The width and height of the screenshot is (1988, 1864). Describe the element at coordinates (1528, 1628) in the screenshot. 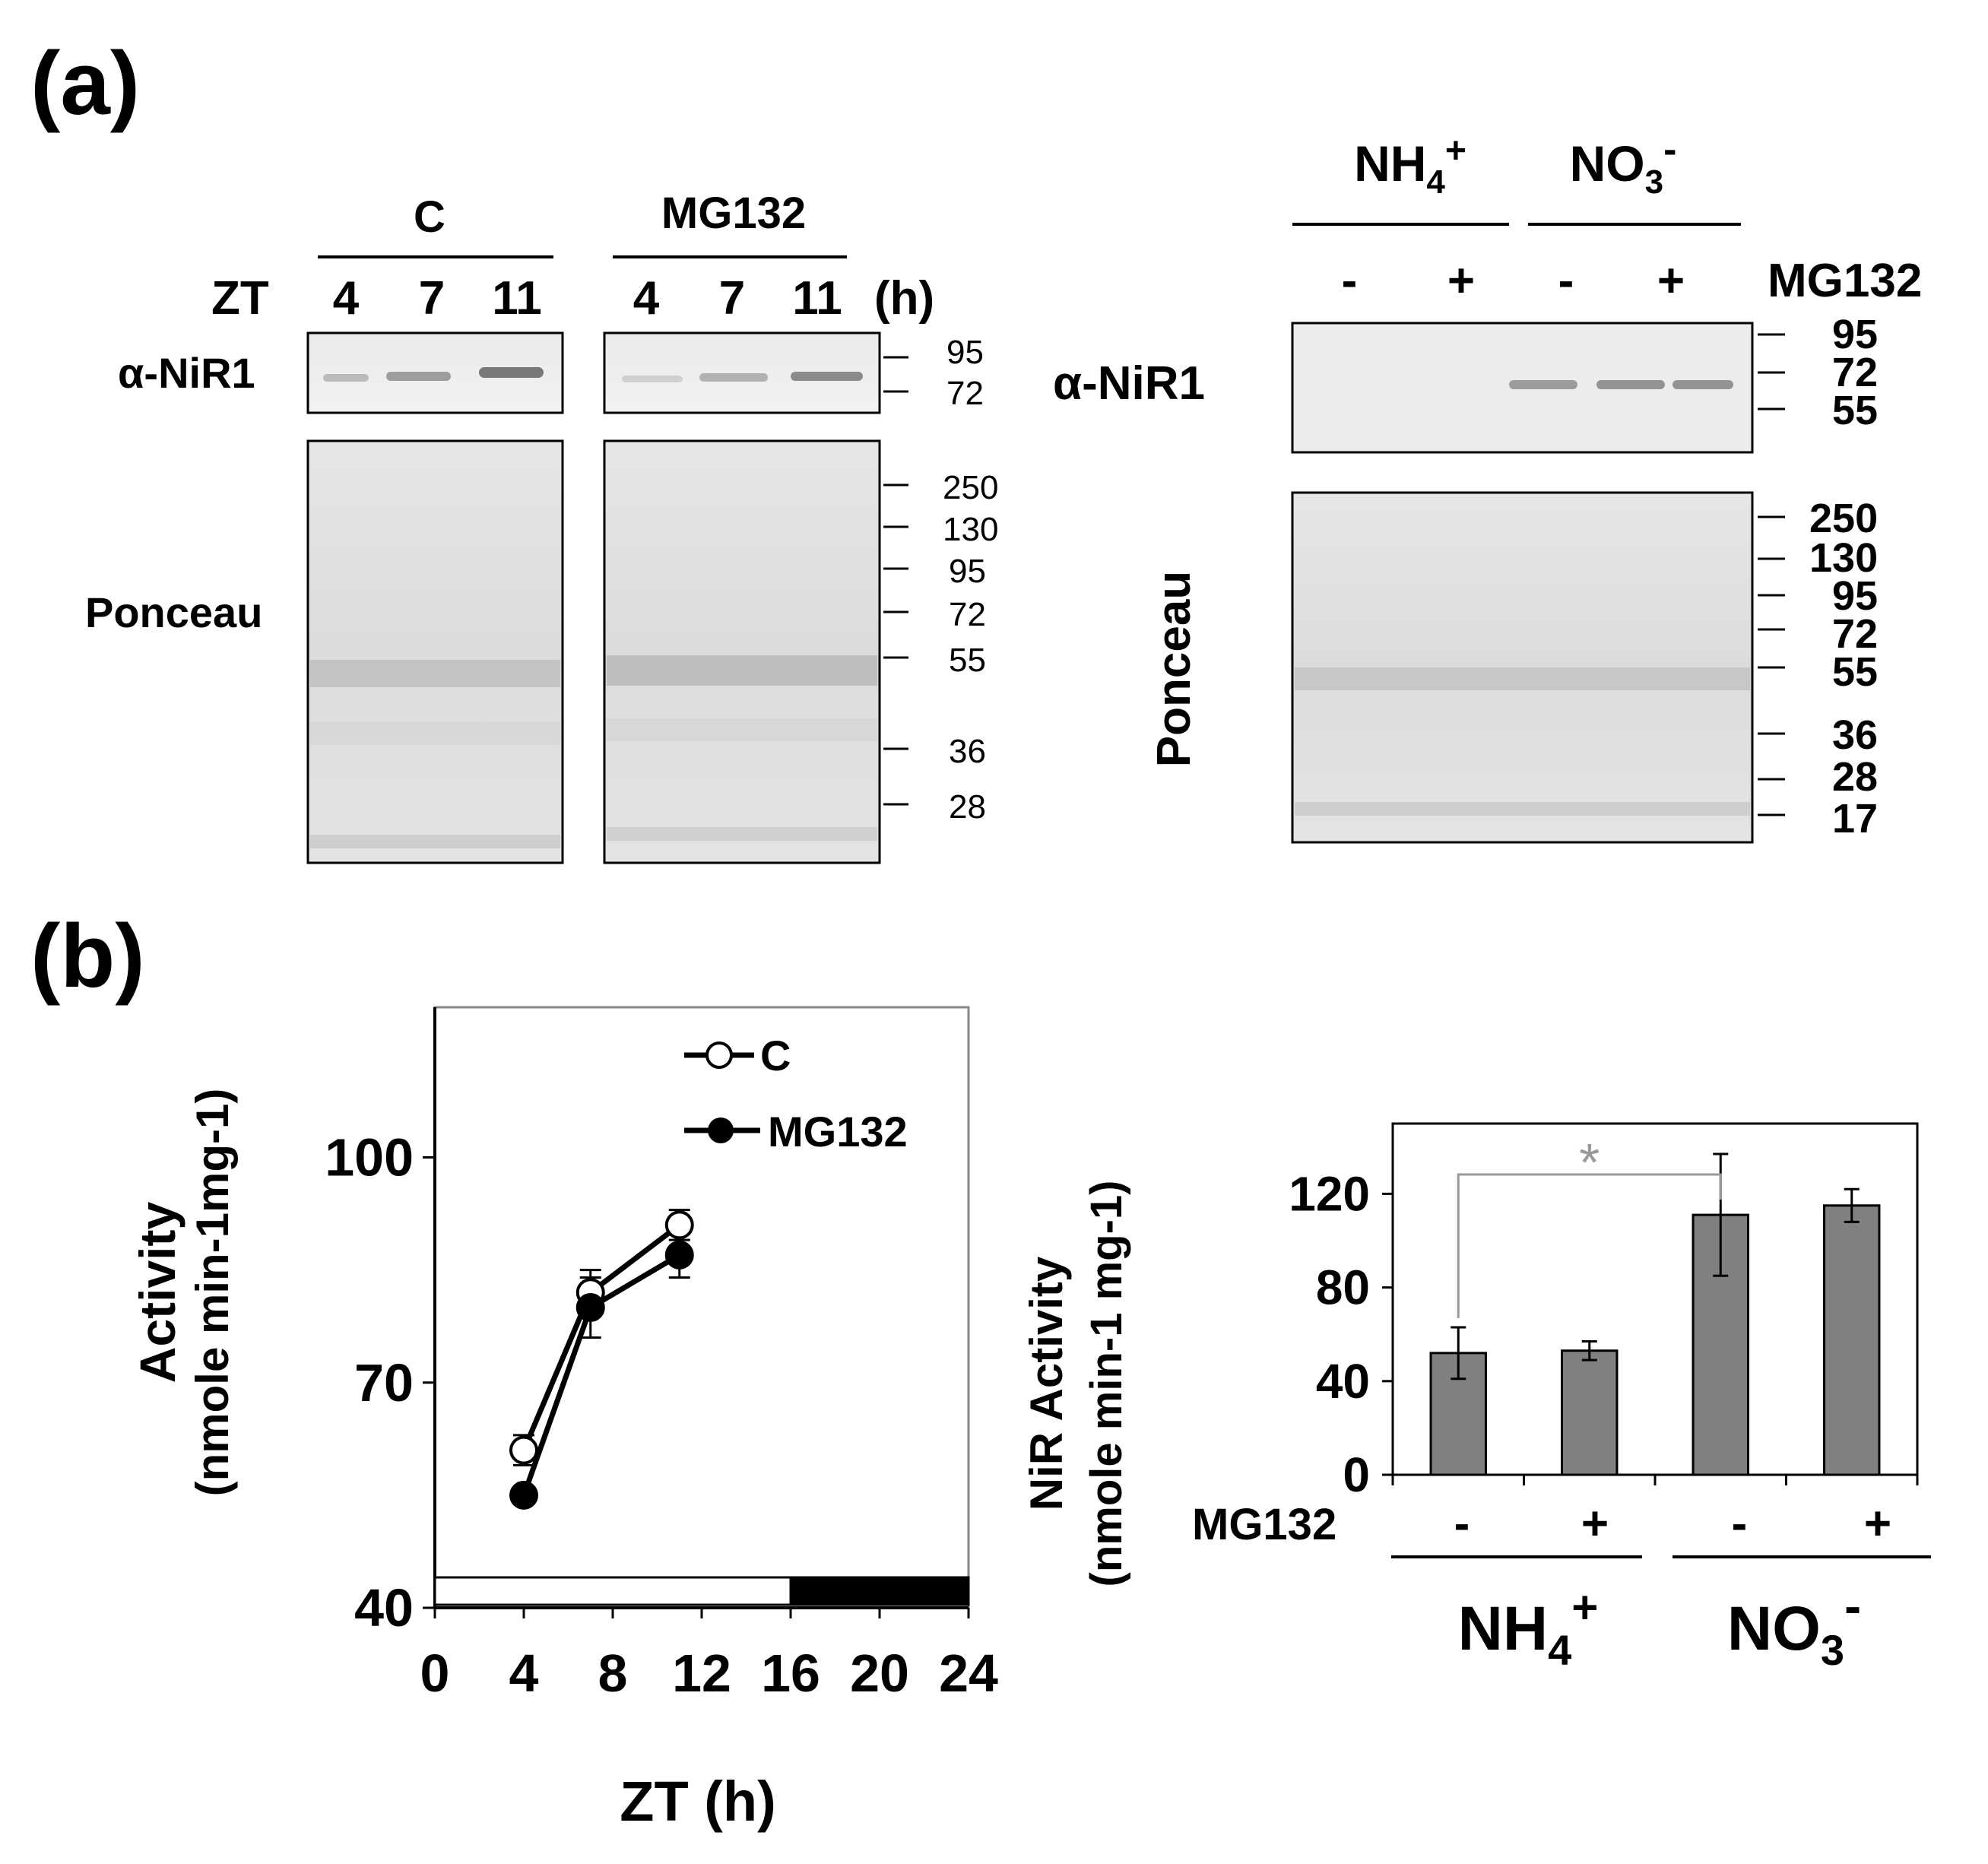

I see `group-nh4-label: NH4+` at that location.